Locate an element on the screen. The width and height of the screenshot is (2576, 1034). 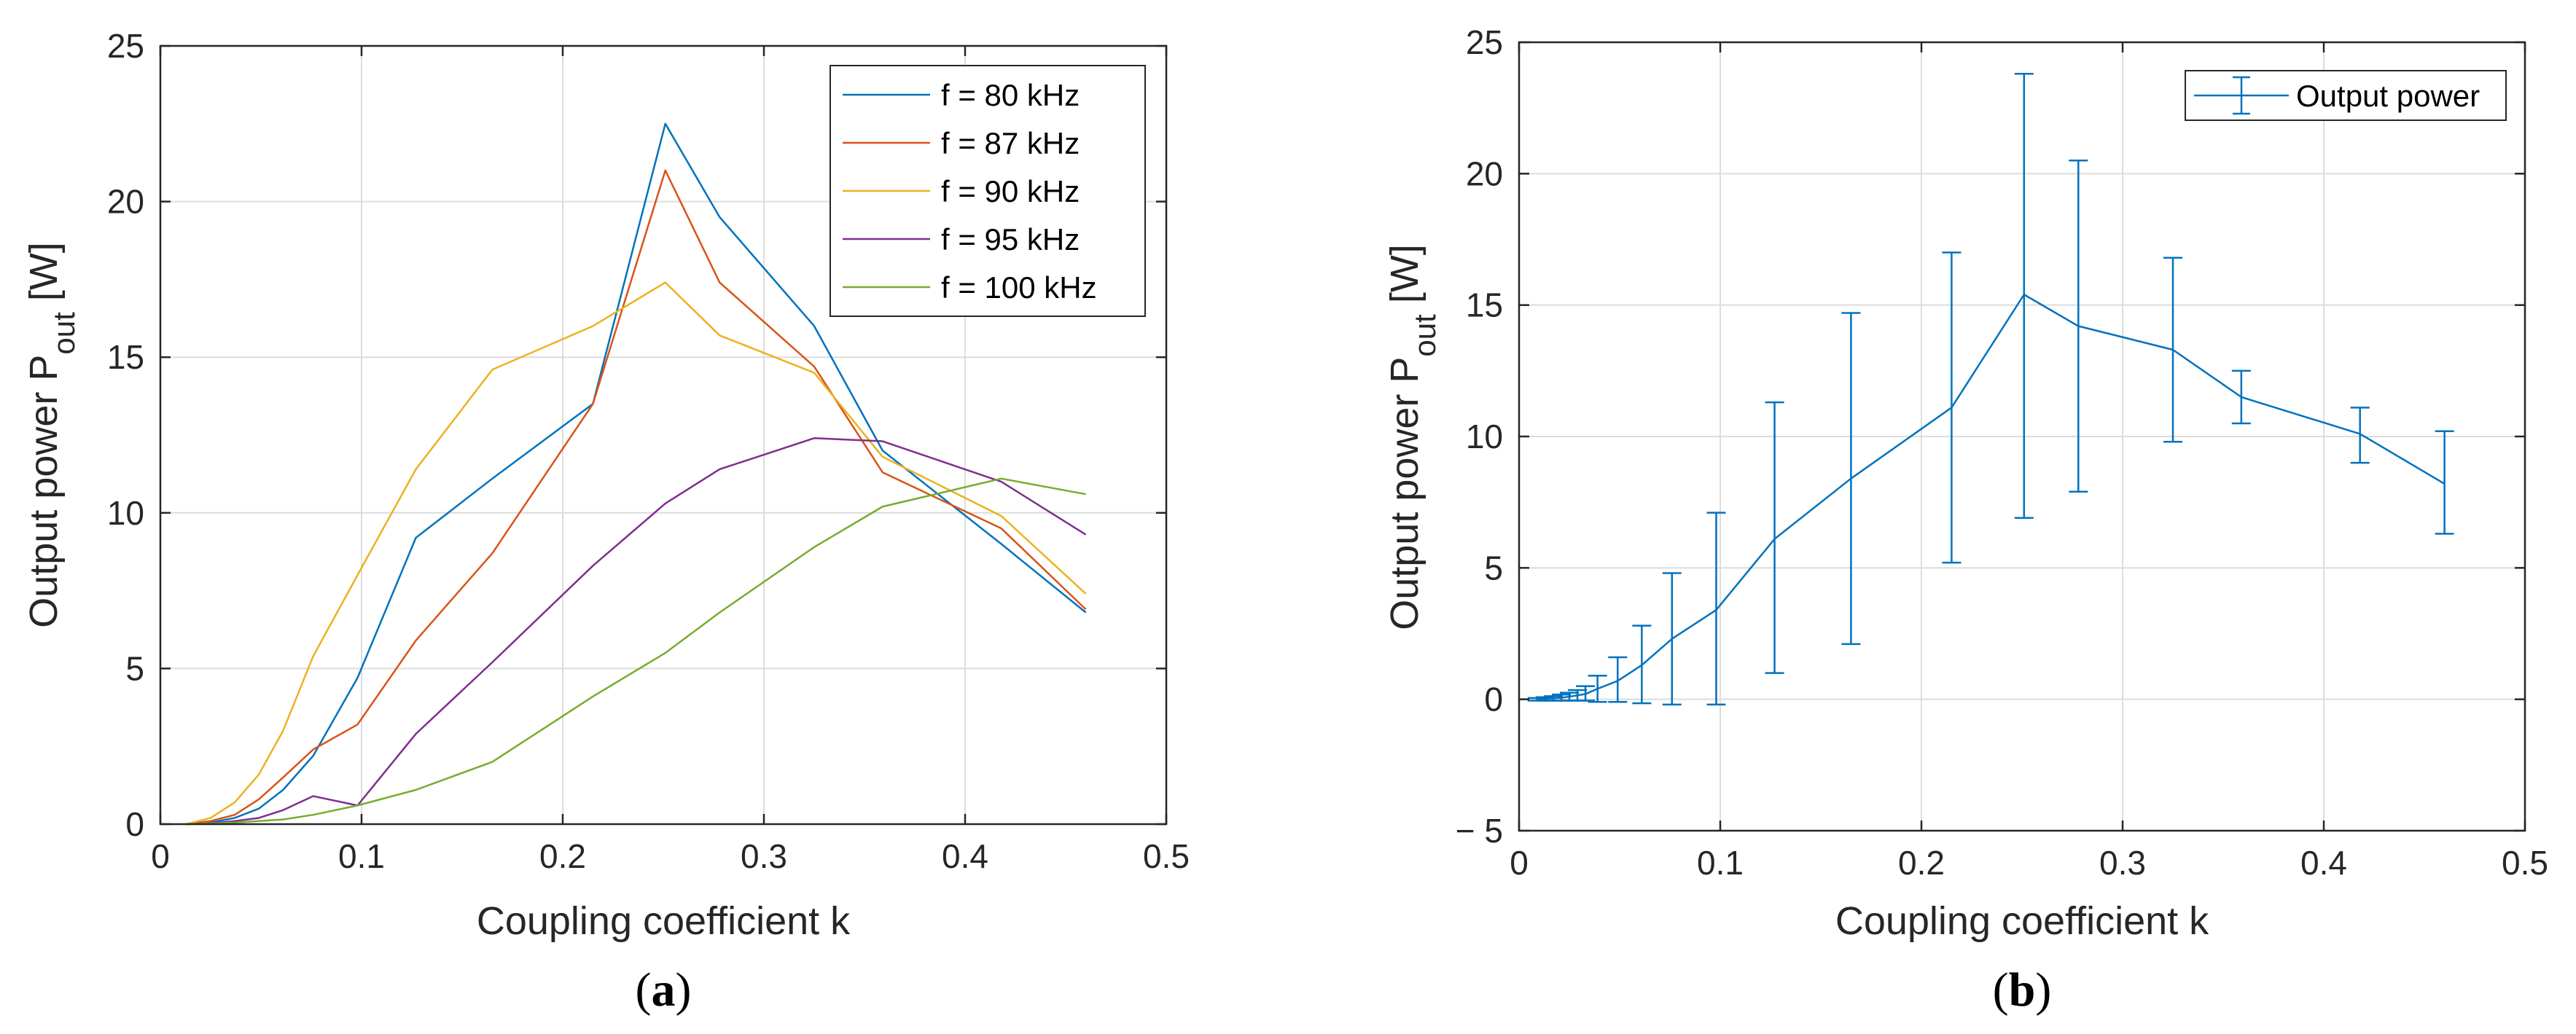
panel-a-ylabel: Output power Pout [W] is located at coordinates (51, 435).